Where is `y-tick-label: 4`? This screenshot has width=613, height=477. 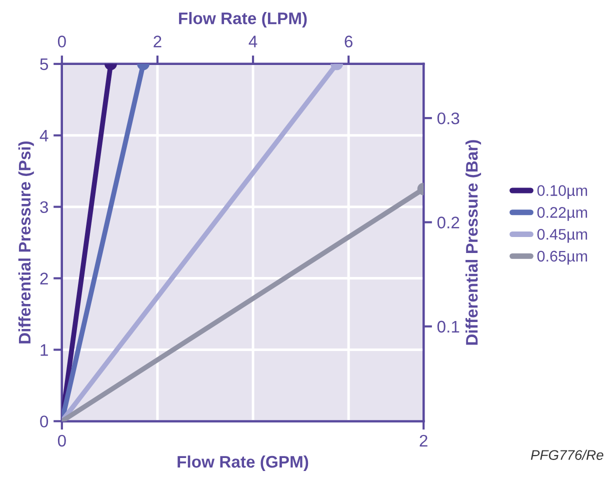
y-tick-label: 4 is located at coordinates (44, 136).